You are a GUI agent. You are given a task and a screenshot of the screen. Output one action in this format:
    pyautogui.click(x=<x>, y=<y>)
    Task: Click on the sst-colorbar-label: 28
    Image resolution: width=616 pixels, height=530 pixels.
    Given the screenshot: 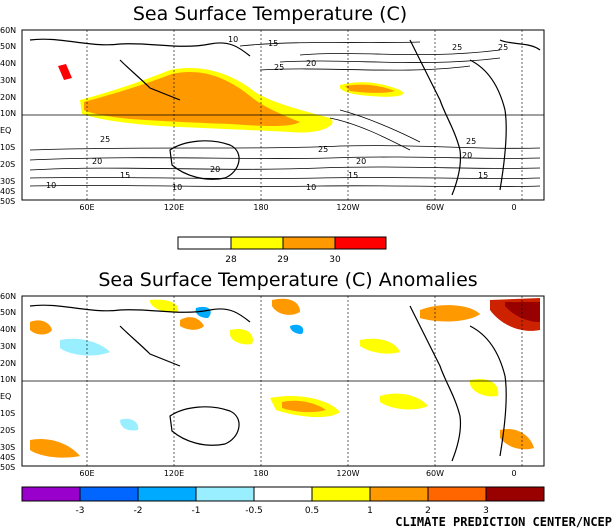 What is the action you would take?
    pyautogui.click(x=231, y=260)
    